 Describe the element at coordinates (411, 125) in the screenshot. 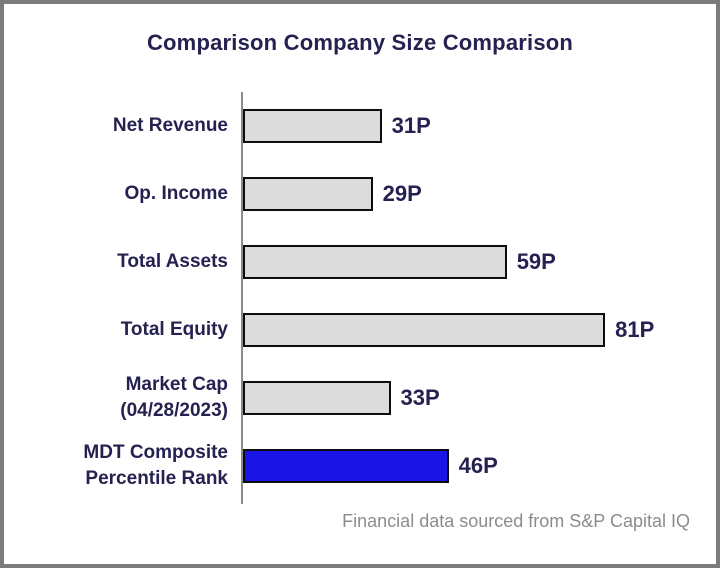

I see `value-label: 31P` at that location.